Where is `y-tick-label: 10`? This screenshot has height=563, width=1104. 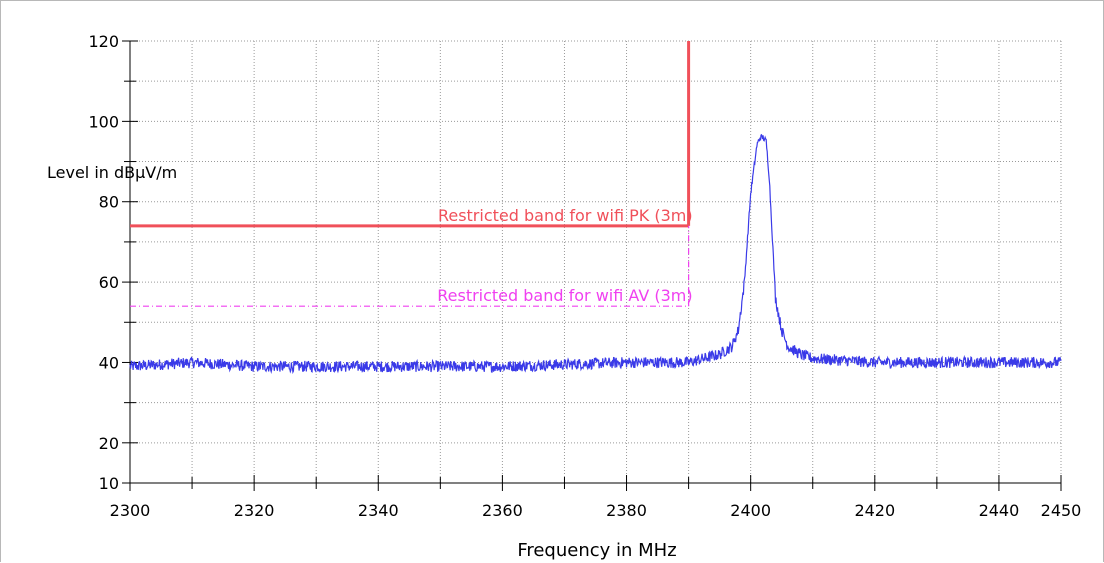 y-tick-label: 10 is located at coordinates (109, 483).